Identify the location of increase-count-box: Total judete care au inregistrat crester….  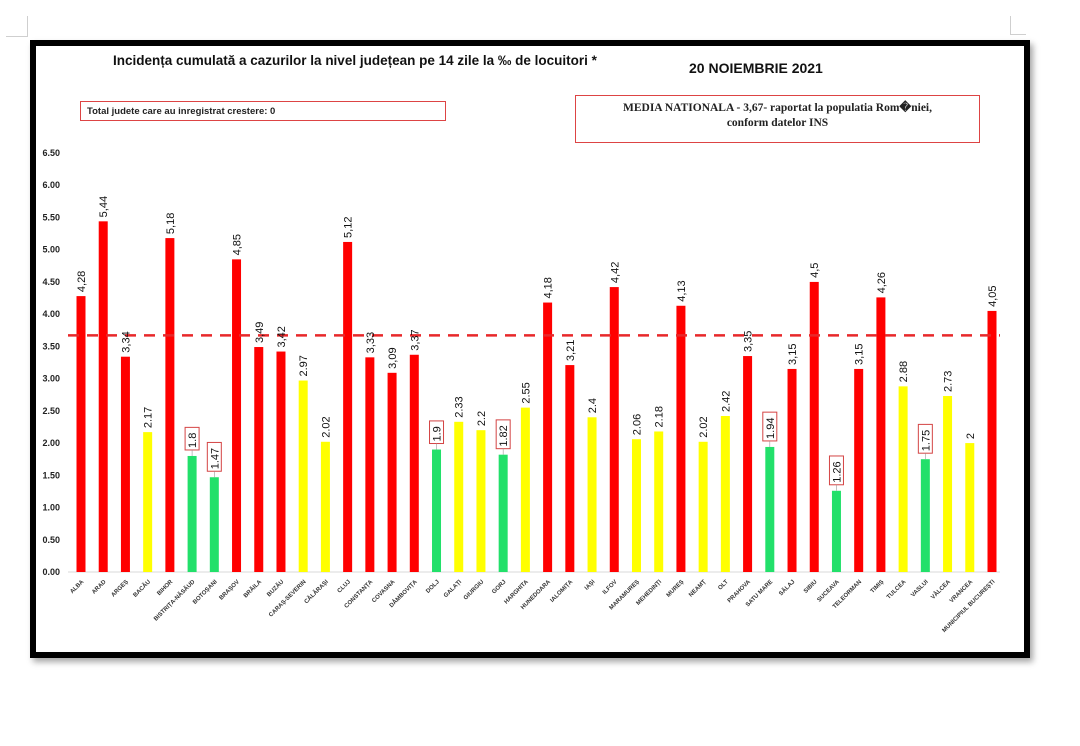
(263, 111).